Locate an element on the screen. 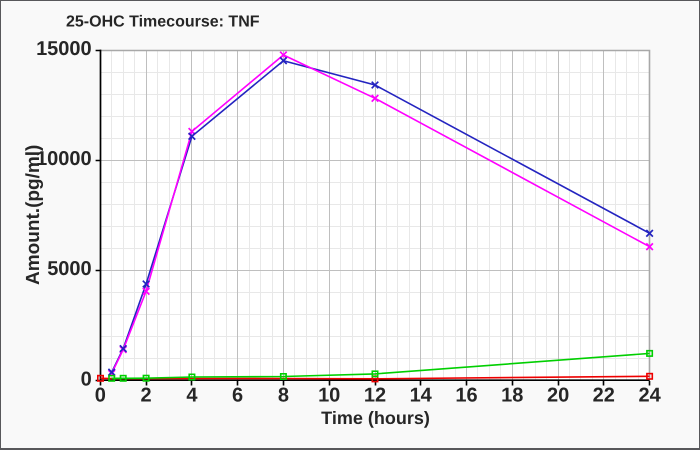  svg-text: 2 is located at coordinates (146, 395).